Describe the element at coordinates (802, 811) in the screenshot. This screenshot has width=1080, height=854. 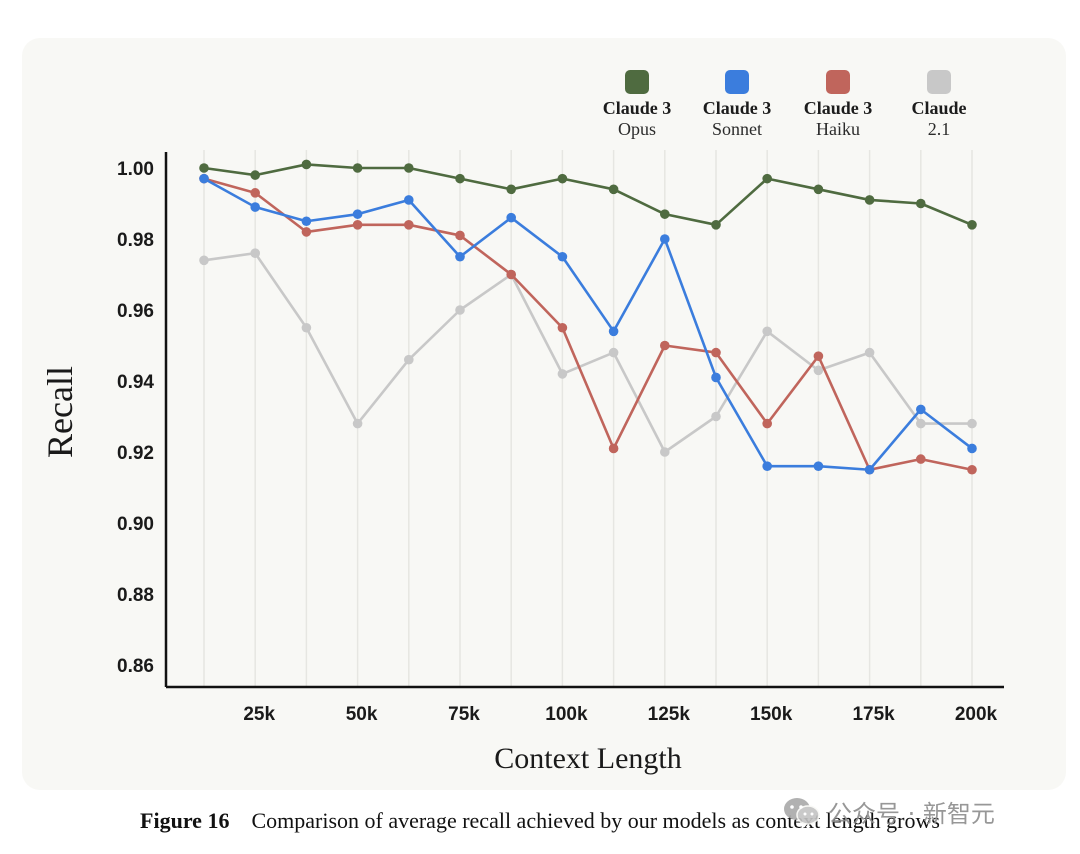
I see `wechat-icon` at that location.